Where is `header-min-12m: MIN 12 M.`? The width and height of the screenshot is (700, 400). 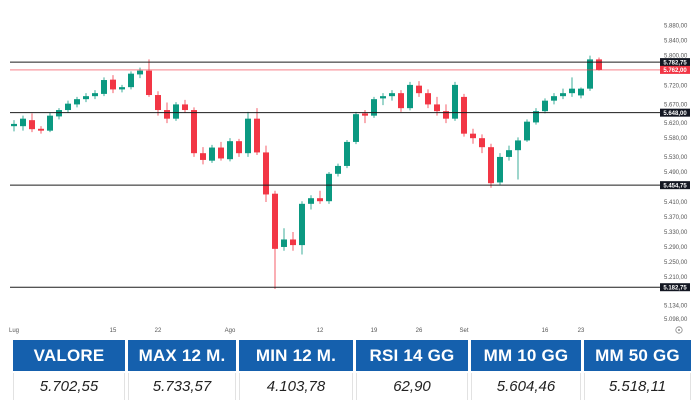
header-min-12m: MIN 12 M. is located at coordinates (296, 355).